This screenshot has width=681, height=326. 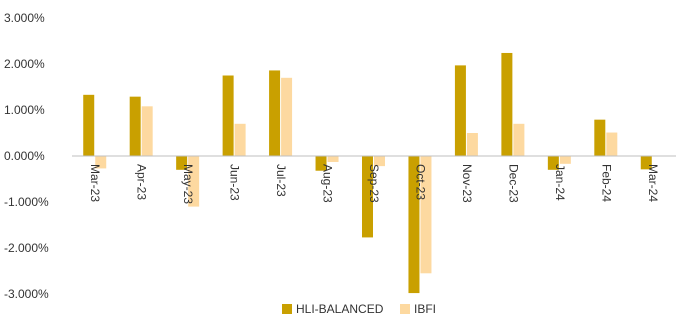 I want to click on x-tick-label: Mar-23, so click(x=95, y=183).